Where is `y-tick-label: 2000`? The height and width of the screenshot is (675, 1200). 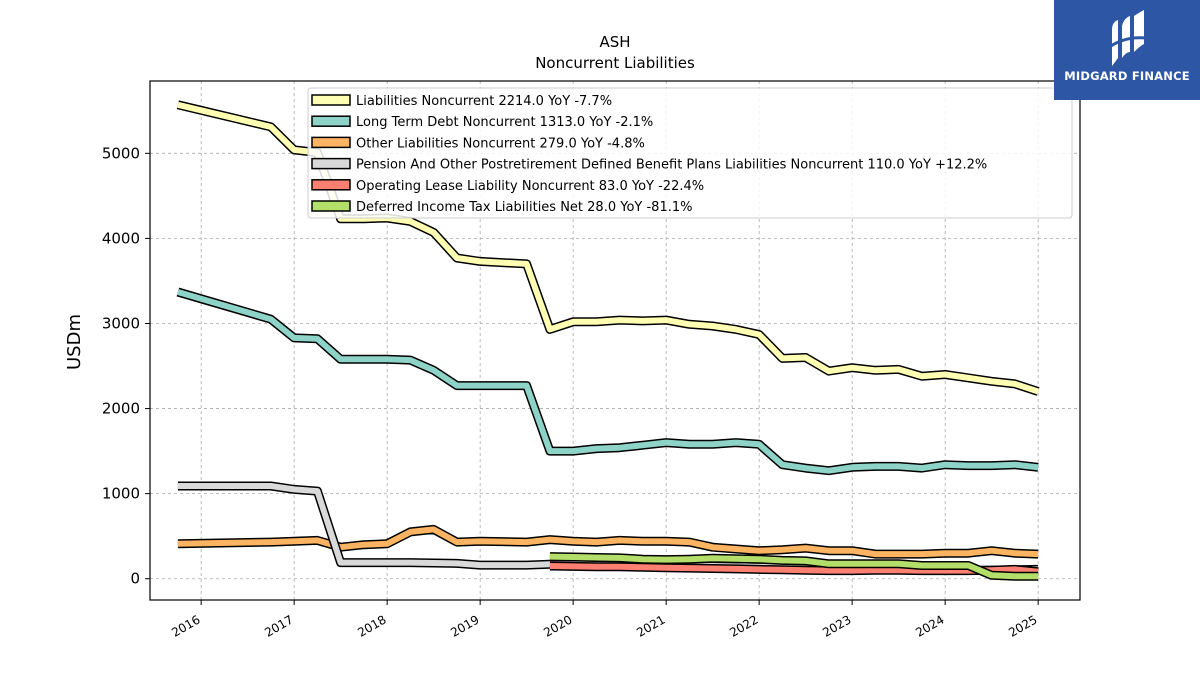 y-tick-label: 2000 is located at coordinates (121, 409).